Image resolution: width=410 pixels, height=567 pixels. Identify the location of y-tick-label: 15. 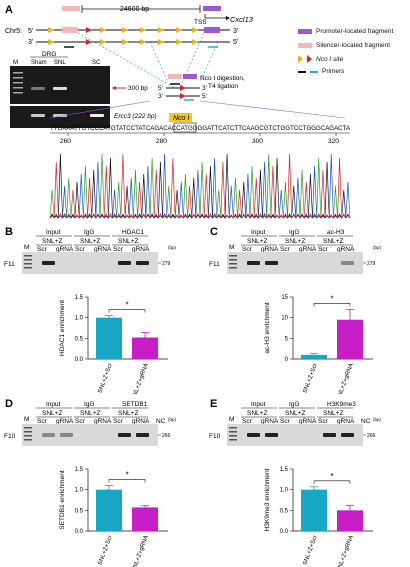
(284, 298).